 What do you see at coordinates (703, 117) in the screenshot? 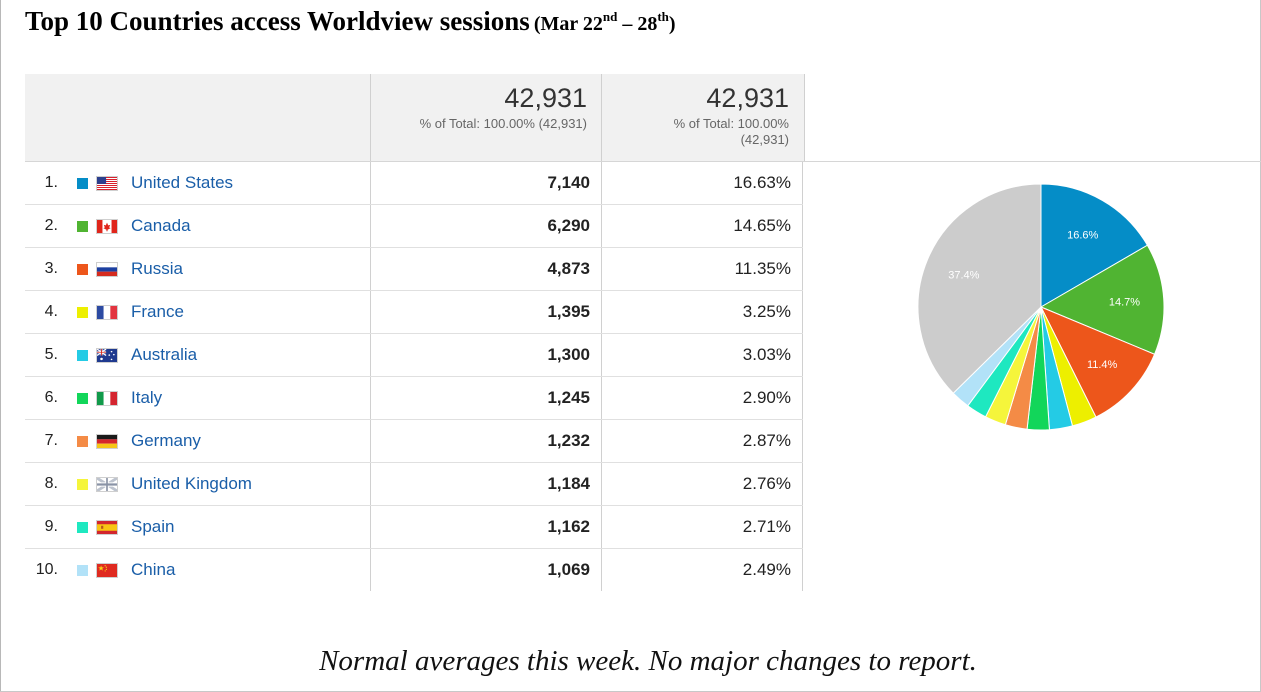
I see `table-header-percent: 42,931 % of Total: 100.00% (42,931)` at bounding box center [703, 117].